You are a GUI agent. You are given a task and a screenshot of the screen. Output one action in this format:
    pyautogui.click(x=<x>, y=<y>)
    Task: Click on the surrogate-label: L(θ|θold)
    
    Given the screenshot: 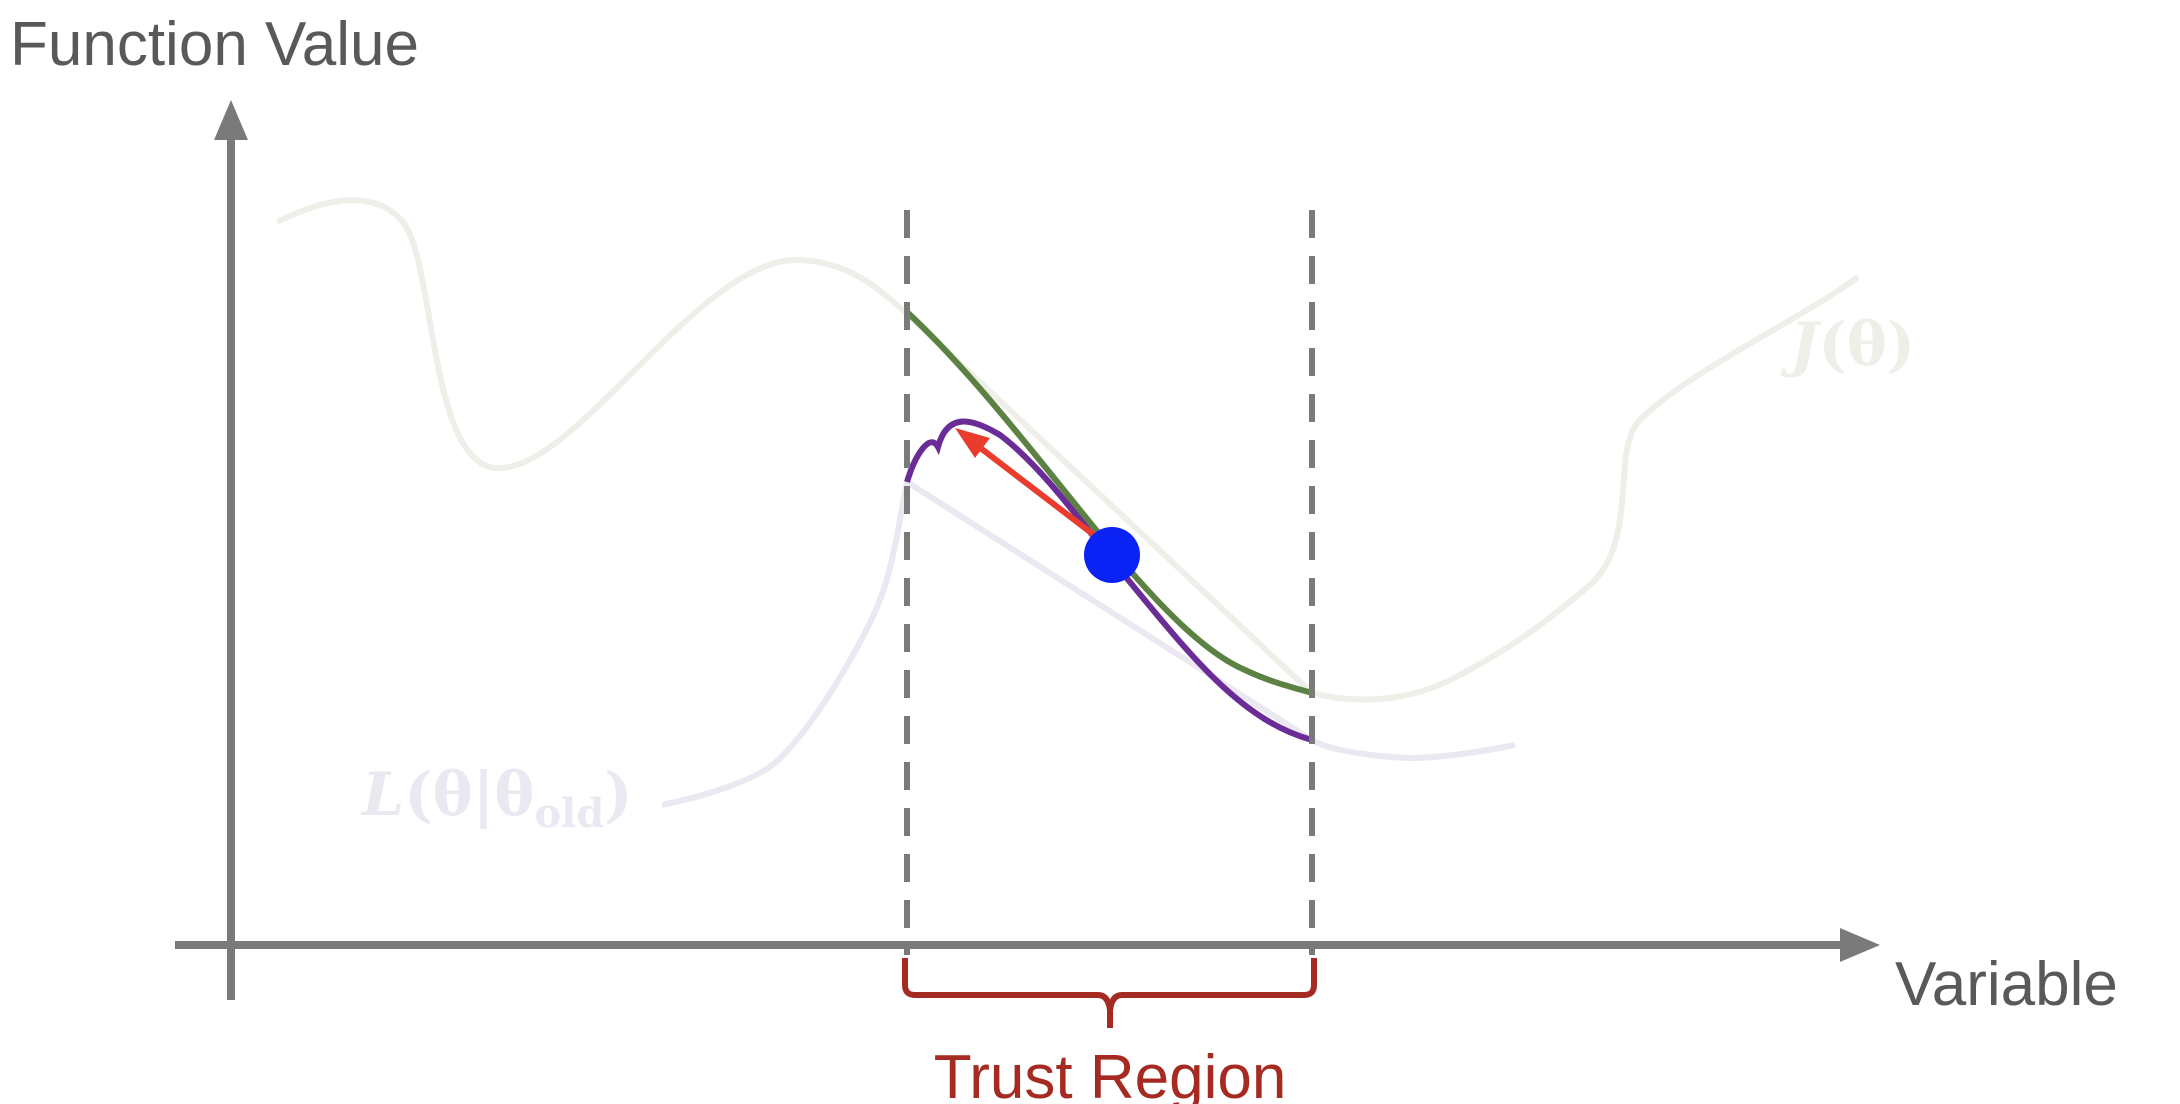 What is the action you would take?
    pyautogui.click(x=496, y=798)
    